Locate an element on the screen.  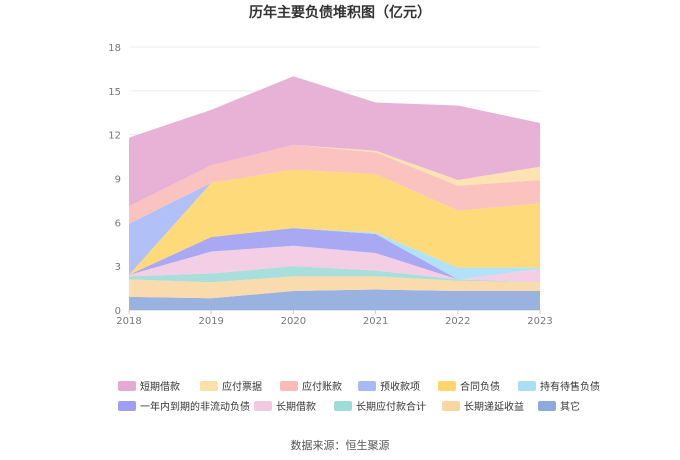
y-tick-label: 9 is located at coordinates (118, 180).